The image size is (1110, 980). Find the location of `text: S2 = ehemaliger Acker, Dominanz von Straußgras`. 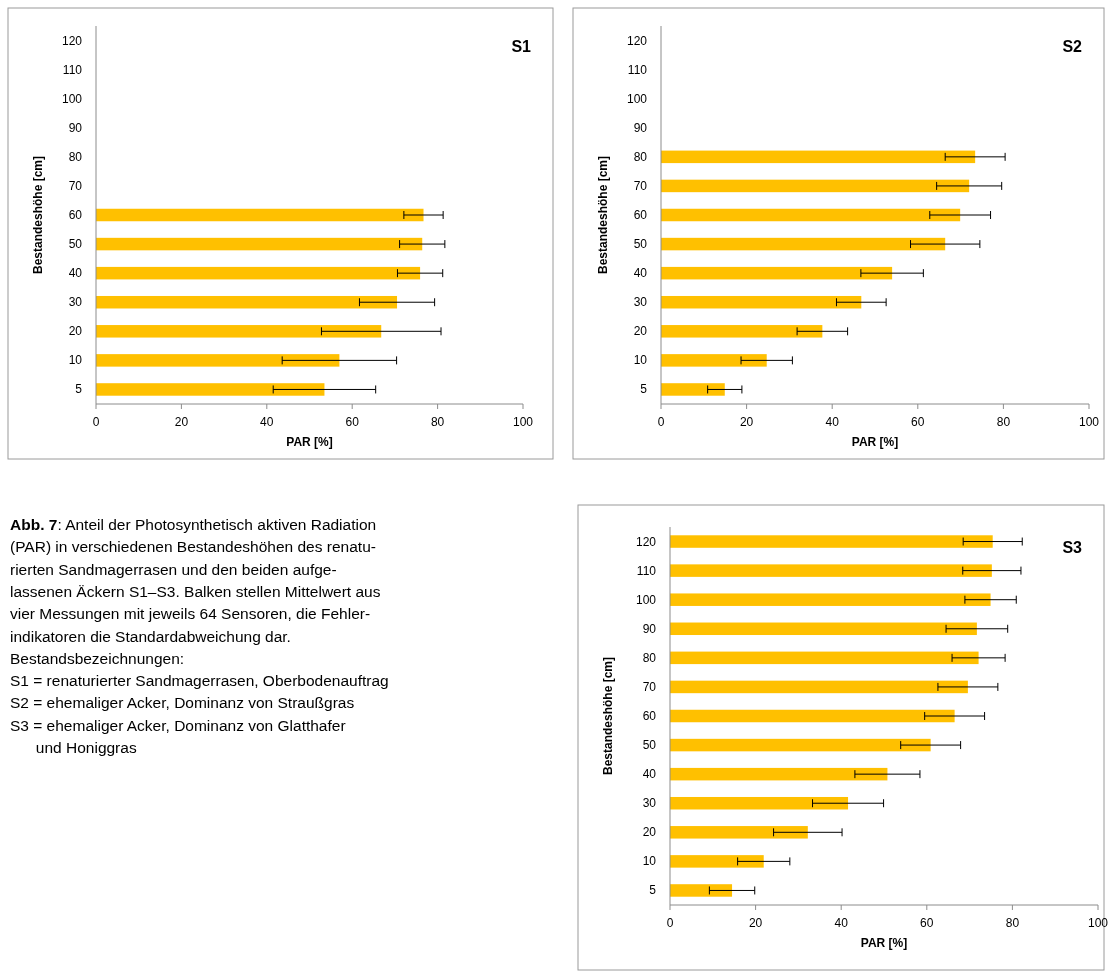

text: S2 = ehemaliger Acker, Dominanz von Straußgras is located at coordinates (182, 703).